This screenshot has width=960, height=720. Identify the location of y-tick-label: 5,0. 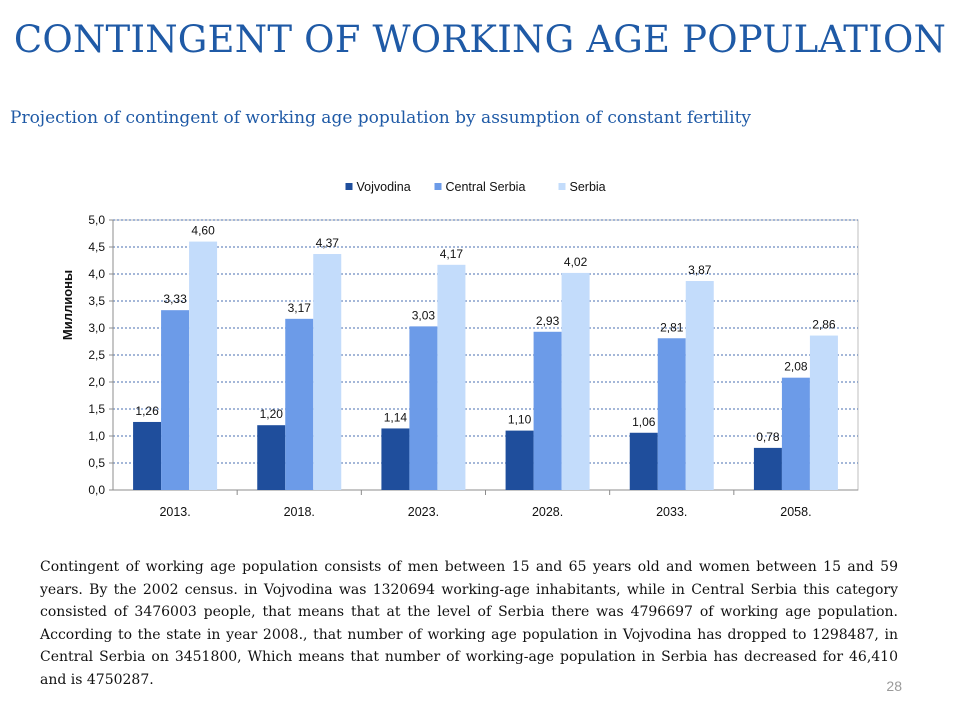
(96, 220).